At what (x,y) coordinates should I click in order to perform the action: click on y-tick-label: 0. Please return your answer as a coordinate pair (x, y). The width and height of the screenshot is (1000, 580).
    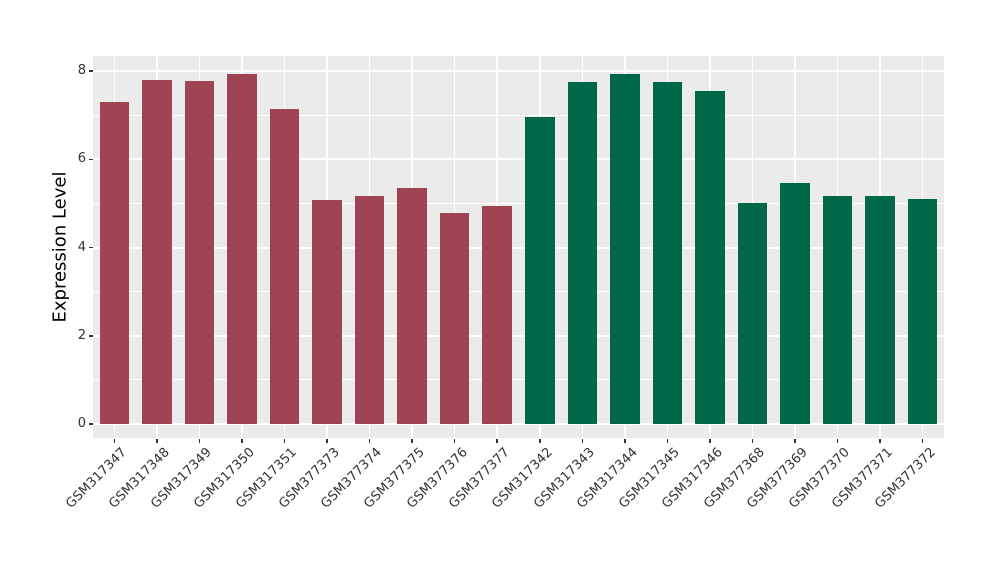
    Looking at the image, I should click on (81, 423).